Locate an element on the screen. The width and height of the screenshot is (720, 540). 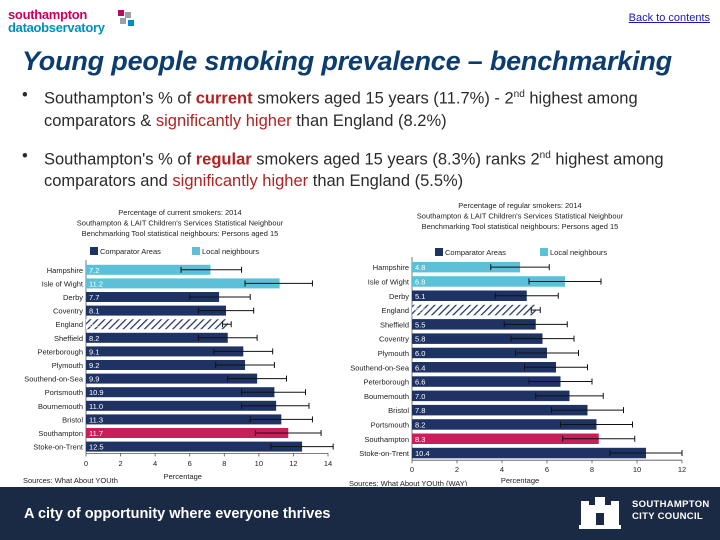
council-name-line1: SOUTHAMPTON is located at coordinates (671, 504).